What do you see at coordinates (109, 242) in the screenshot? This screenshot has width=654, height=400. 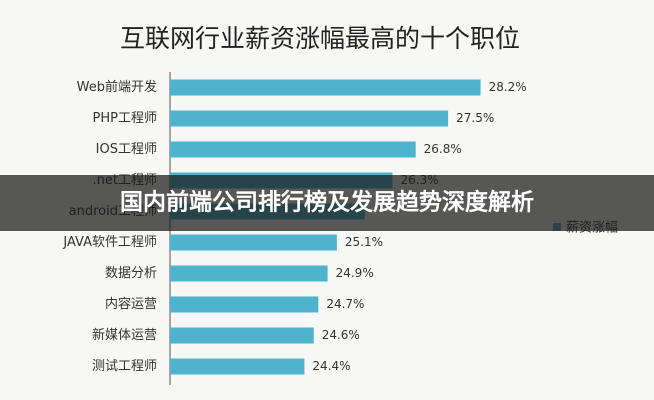 I see `y-tick-label: JAVA软件工程师` at bounding box center [109, 242].